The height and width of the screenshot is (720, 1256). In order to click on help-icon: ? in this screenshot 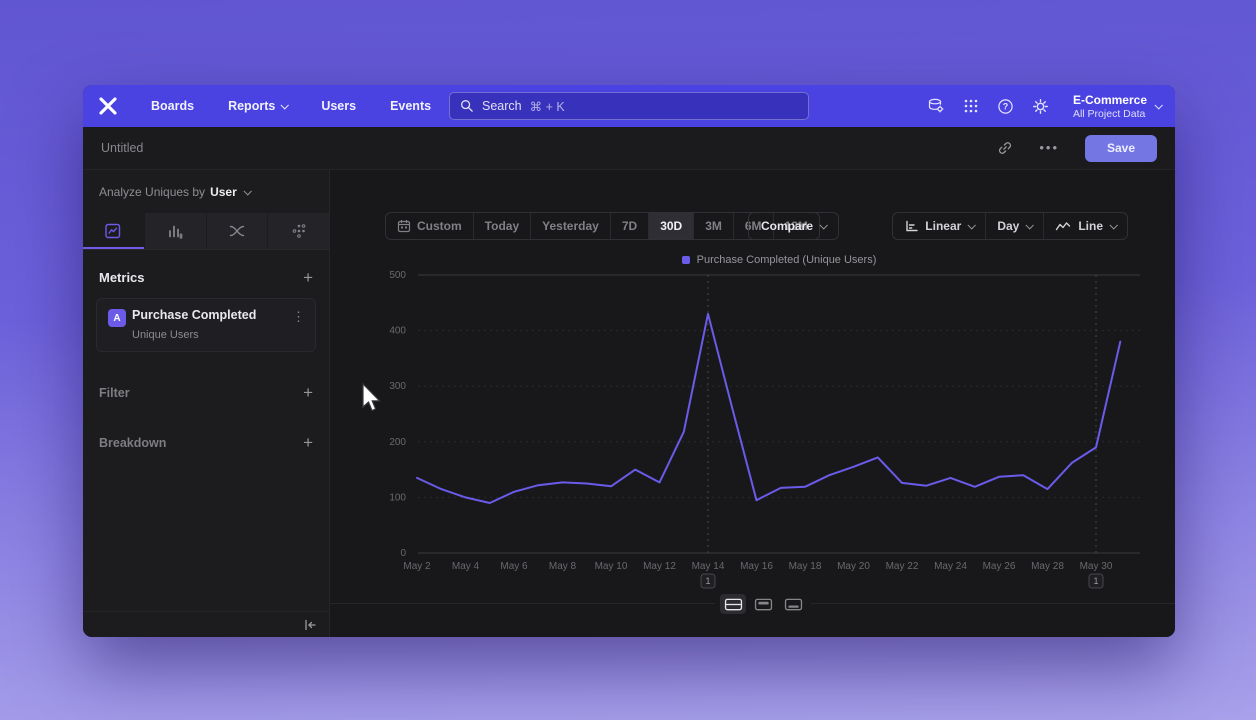, I will do `click(1006, 106)`.